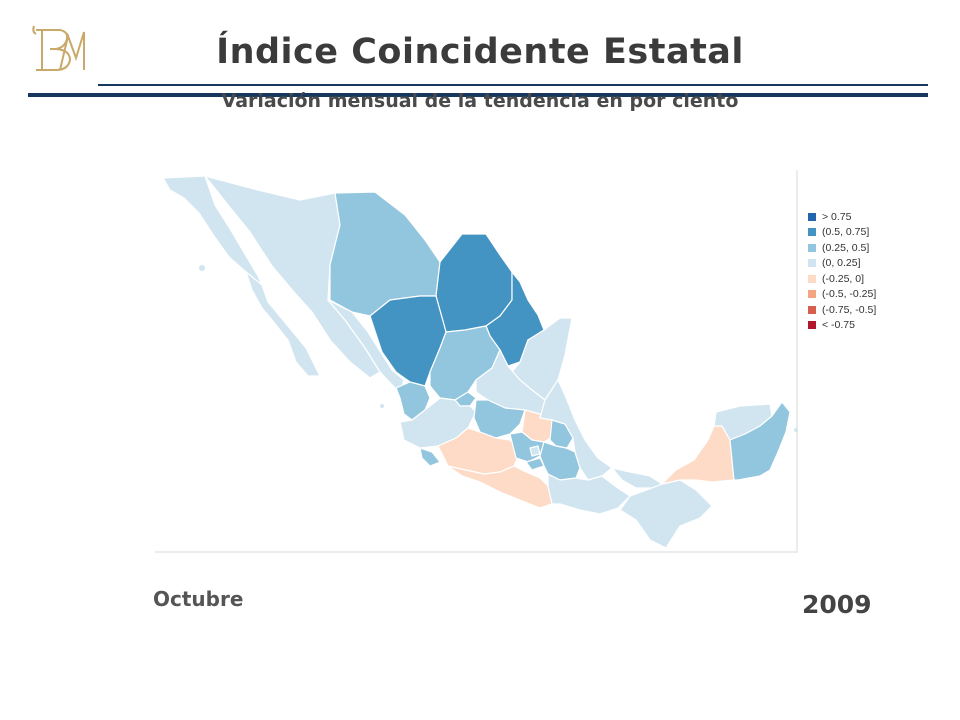 Image resolution: width=960 pixels, height=720 pixels. Describe the element at coordinates (760, 441) in the screenshot. I see `state-quintana-roo` at that location.